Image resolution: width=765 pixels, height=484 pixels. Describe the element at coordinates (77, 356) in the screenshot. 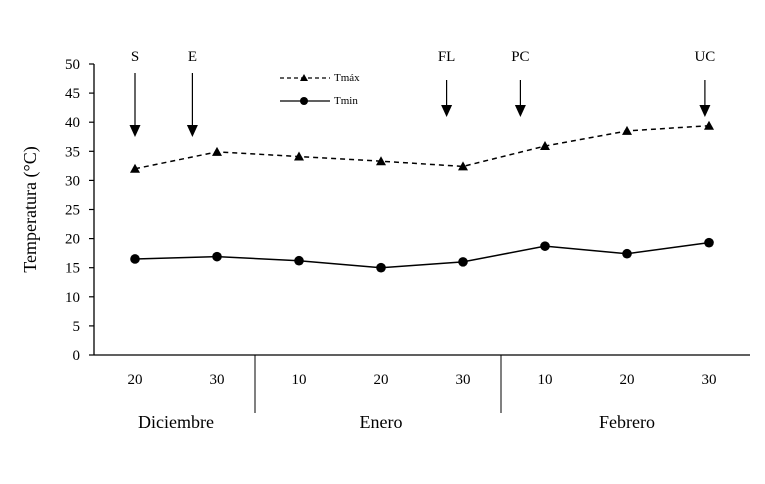

I see `y-tick-label: 0` at that location.